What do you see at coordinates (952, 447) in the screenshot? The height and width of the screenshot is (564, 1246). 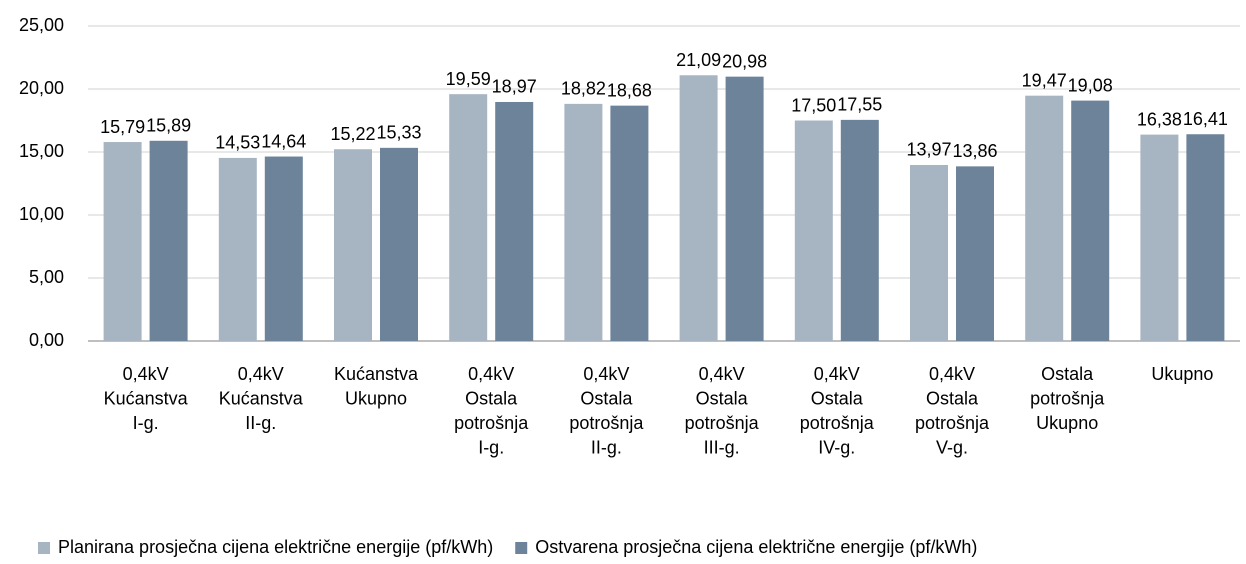 I see `x-tick-label: V-g.` at bounding box center [952, 447].